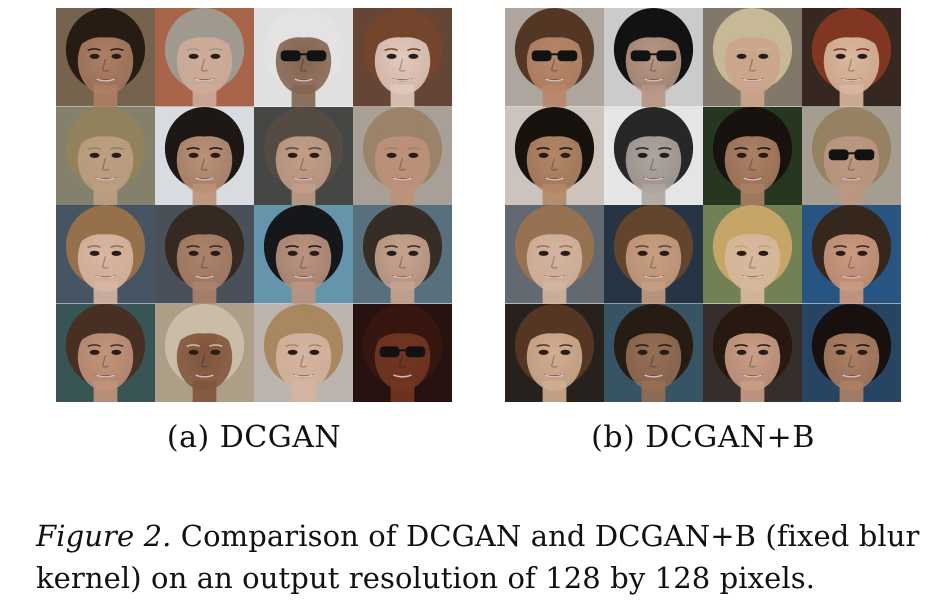 This screenshot has width=950, height=606. What do you see at coordinates (703, 437) in the screenshot?
I see `subcaption-dcgan-b: (b) DCGAN+B` at bounding box center [703, 437].